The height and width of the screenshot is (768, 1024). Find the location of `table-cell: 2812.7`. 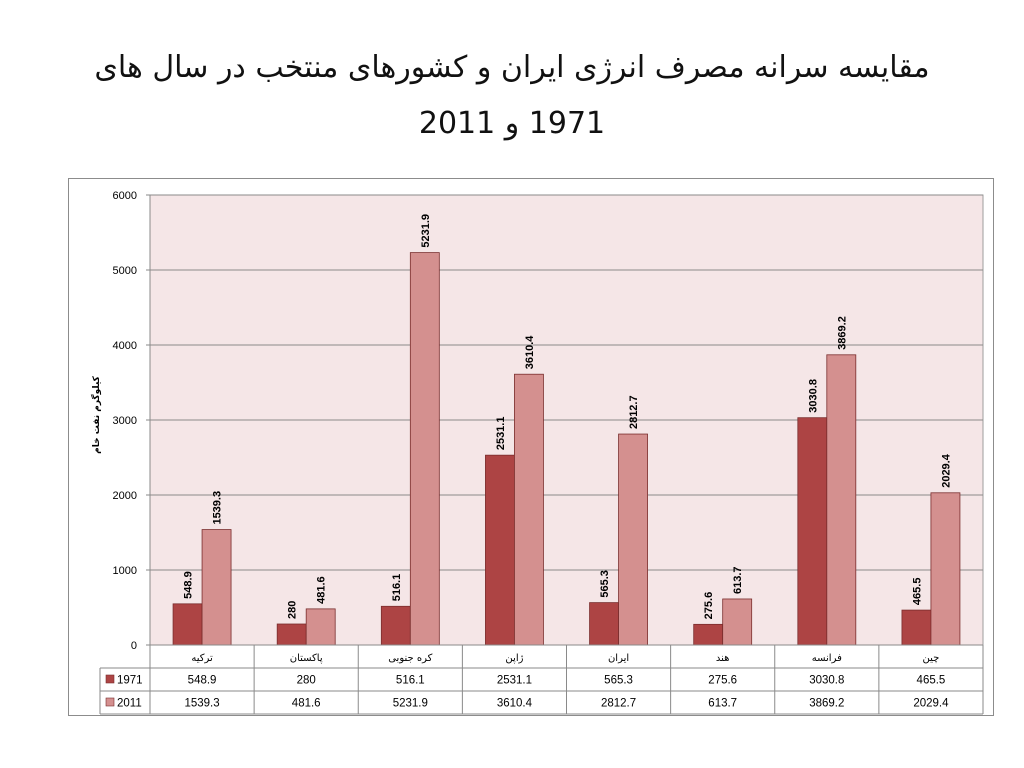

table-cell: 2812.7 is located at coordinates (618, 704).